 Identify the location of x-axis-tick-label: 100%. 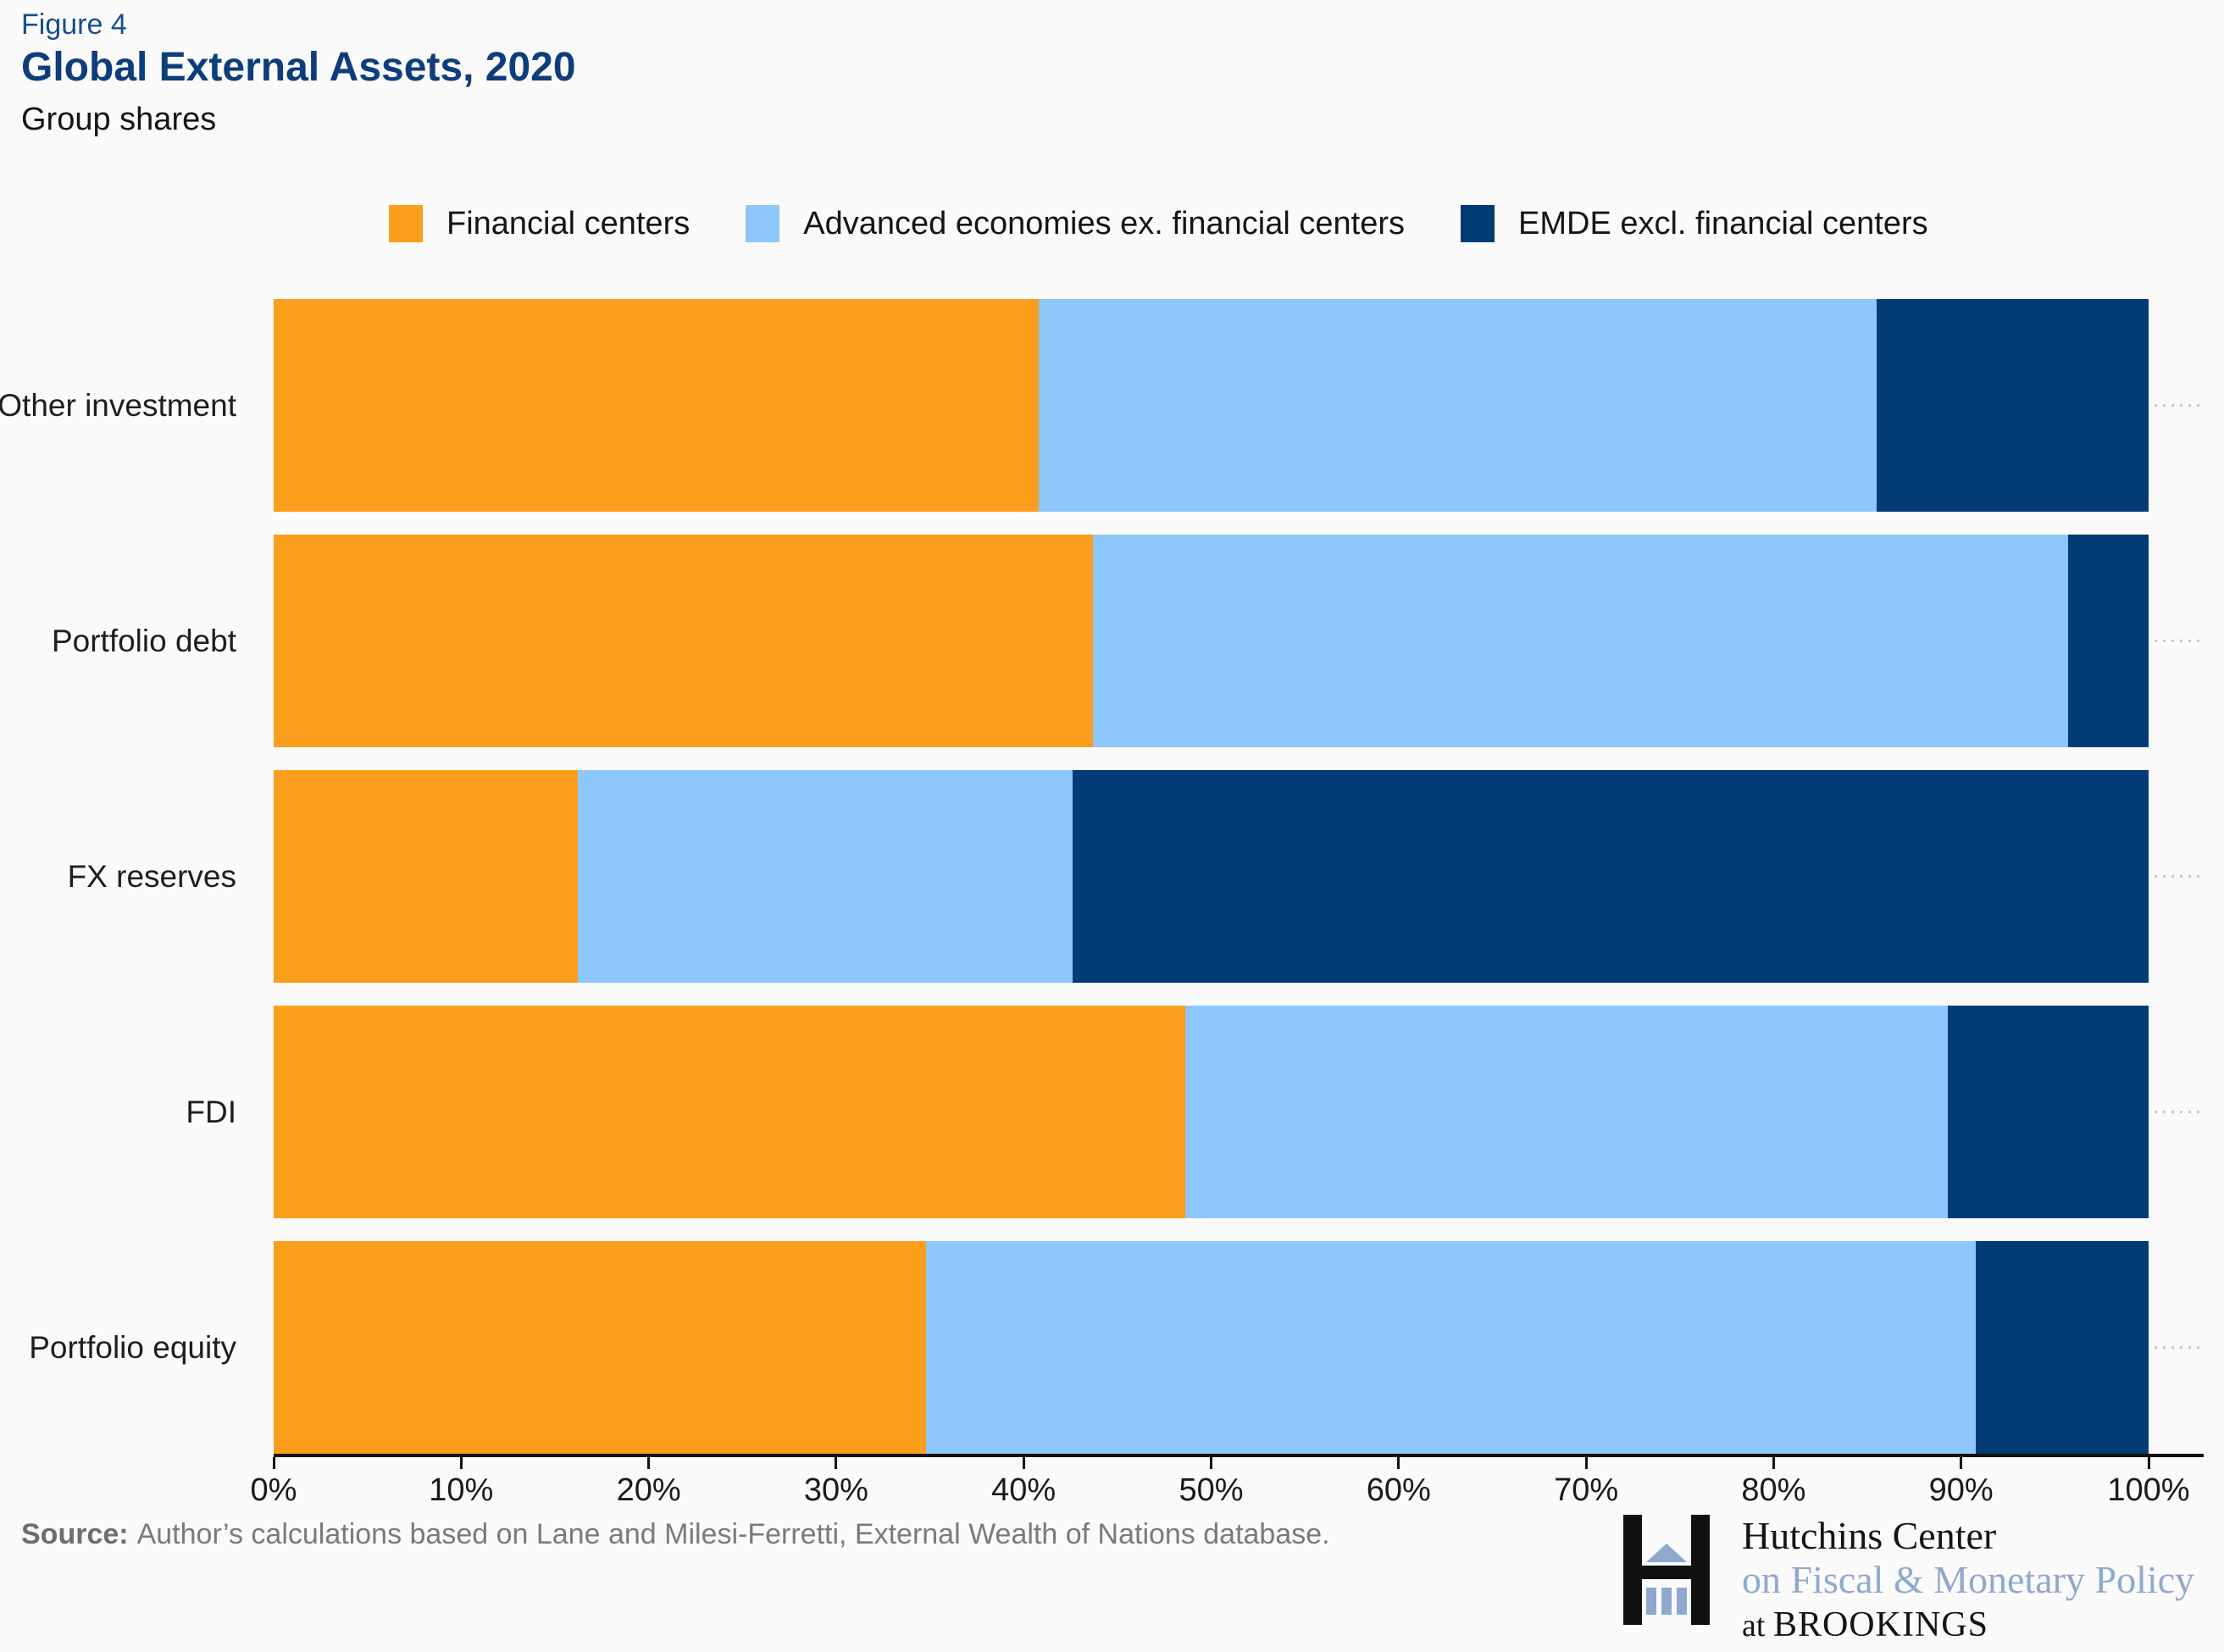
(2148, 1490).